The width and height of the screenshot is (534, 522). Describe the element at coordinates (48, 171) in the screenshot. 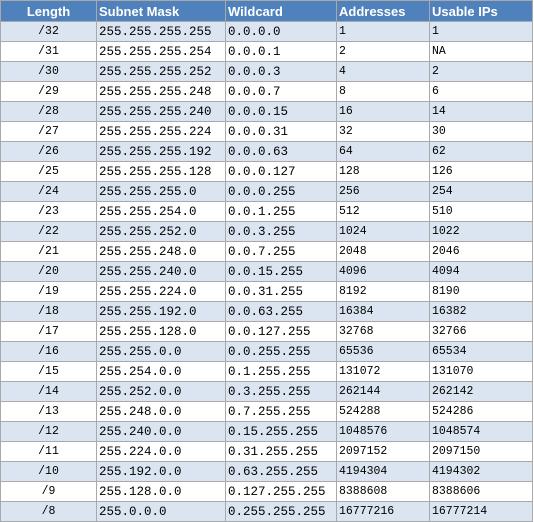

I see `cell-length: /25` at that location.